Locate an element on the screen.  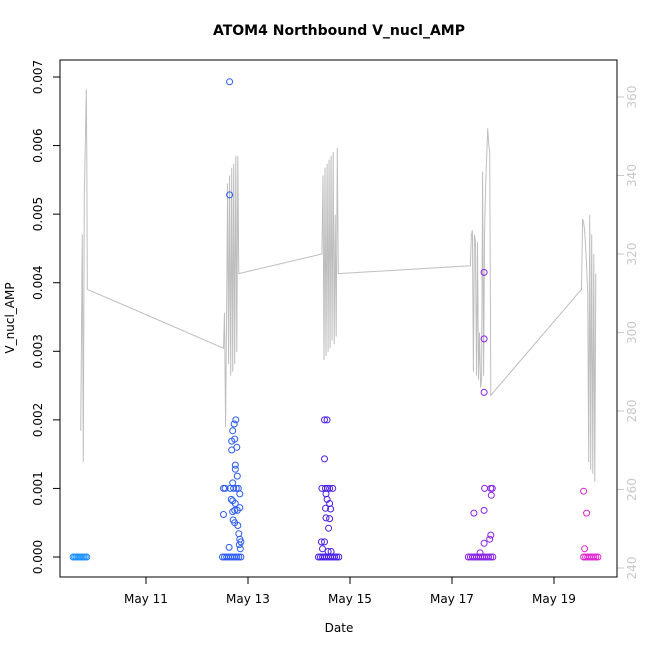
y-tick-label: 0.007 is located at coordinates (38, 77).